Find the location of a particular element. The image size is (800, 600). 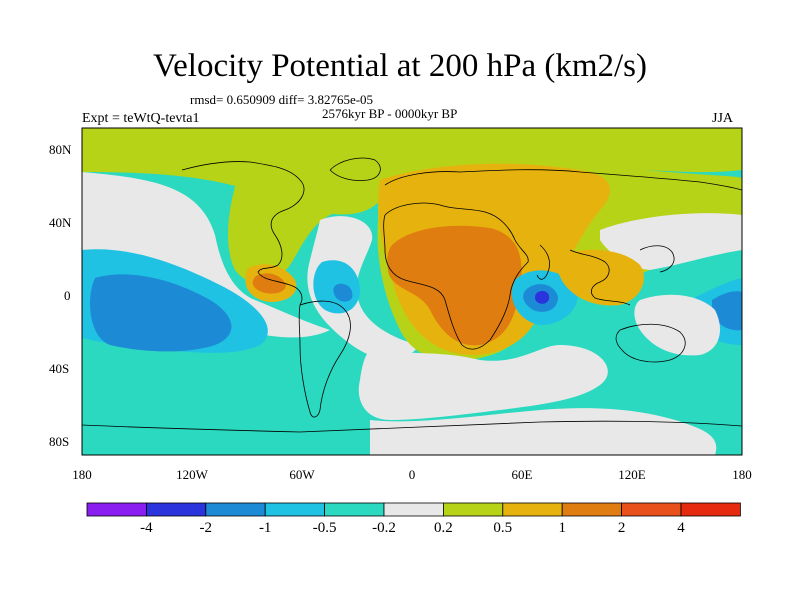

lon-tick-label: 60W is located at coordinates (302, 474).